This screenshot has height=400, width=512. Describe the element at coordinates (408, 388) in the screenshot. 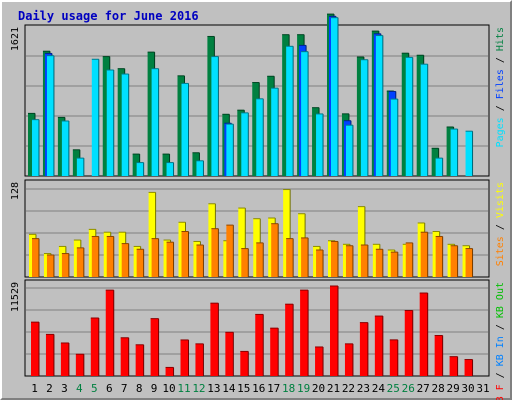

I see `day-label: 26` at that location.